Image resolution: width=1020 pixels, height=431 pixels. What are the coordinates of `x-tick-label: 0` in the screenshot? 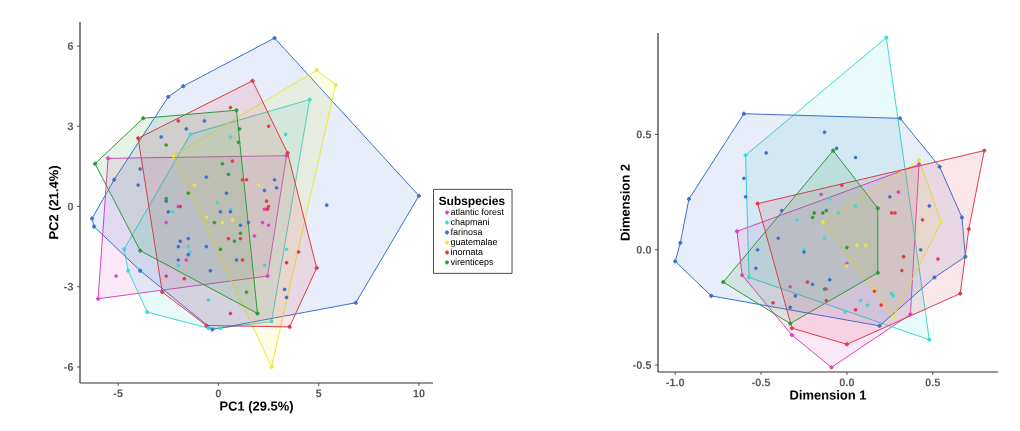 It's located at (218, 393).